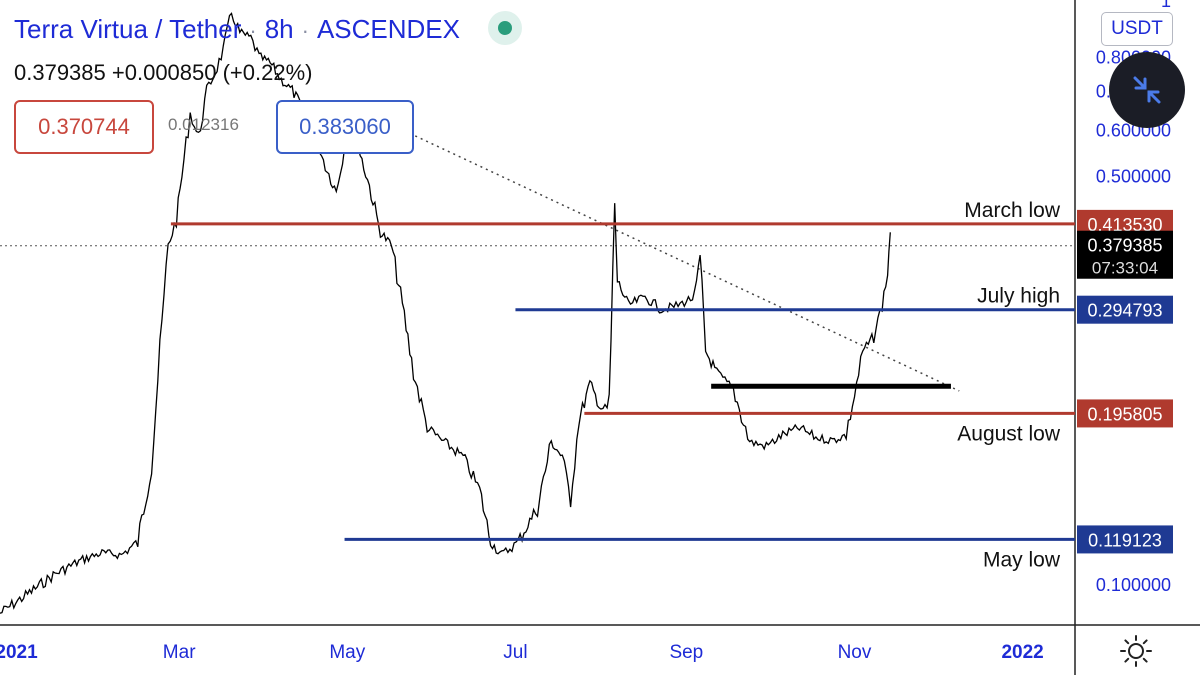  What do you see at coordinates (1137, 29) in the screenshot?
I see `currency-button: USDT` at bounding box center [1137, 29].